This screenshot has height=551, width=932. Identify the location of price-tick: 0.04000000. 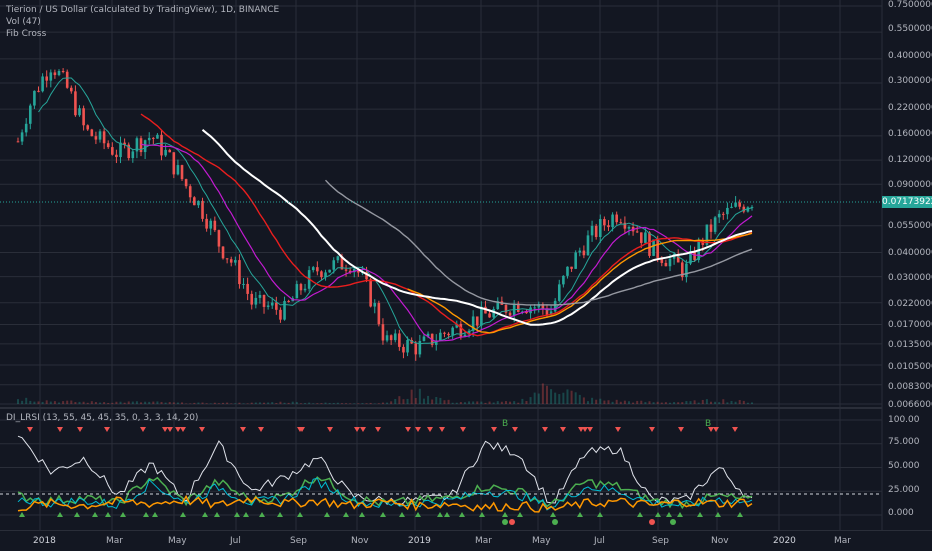
(910, 253).